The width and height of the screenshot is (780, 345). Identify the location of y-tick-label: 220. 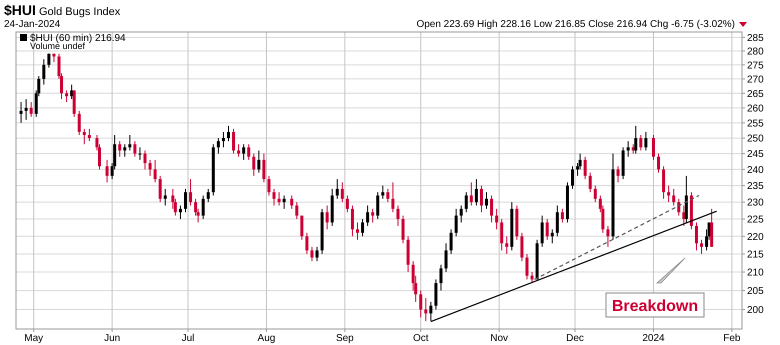
(755, 237).